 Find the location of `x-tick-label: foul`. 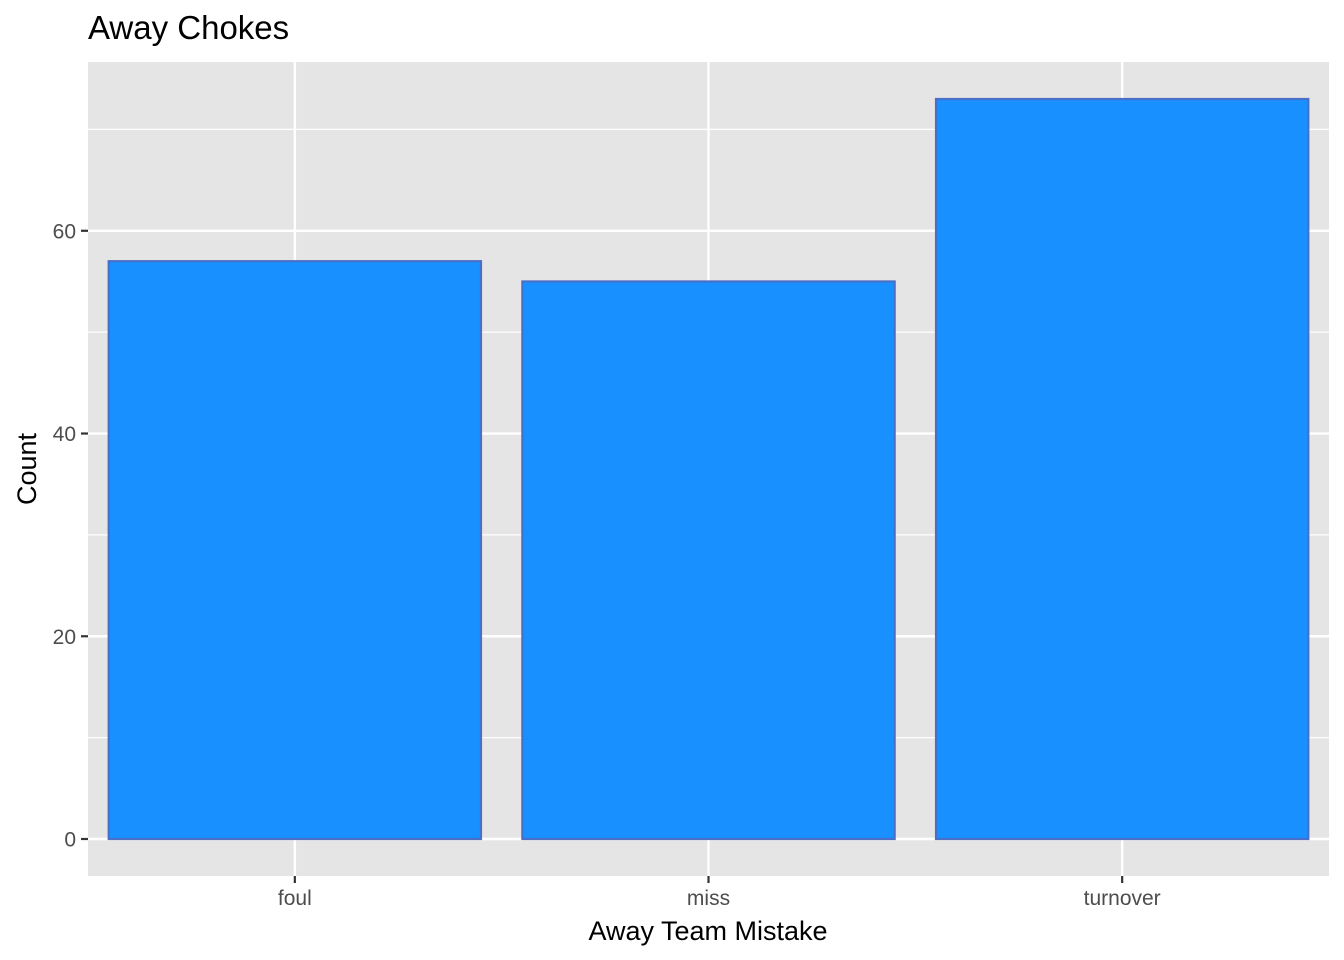

x-tick-label: foul is located at coordinates (295, 898).